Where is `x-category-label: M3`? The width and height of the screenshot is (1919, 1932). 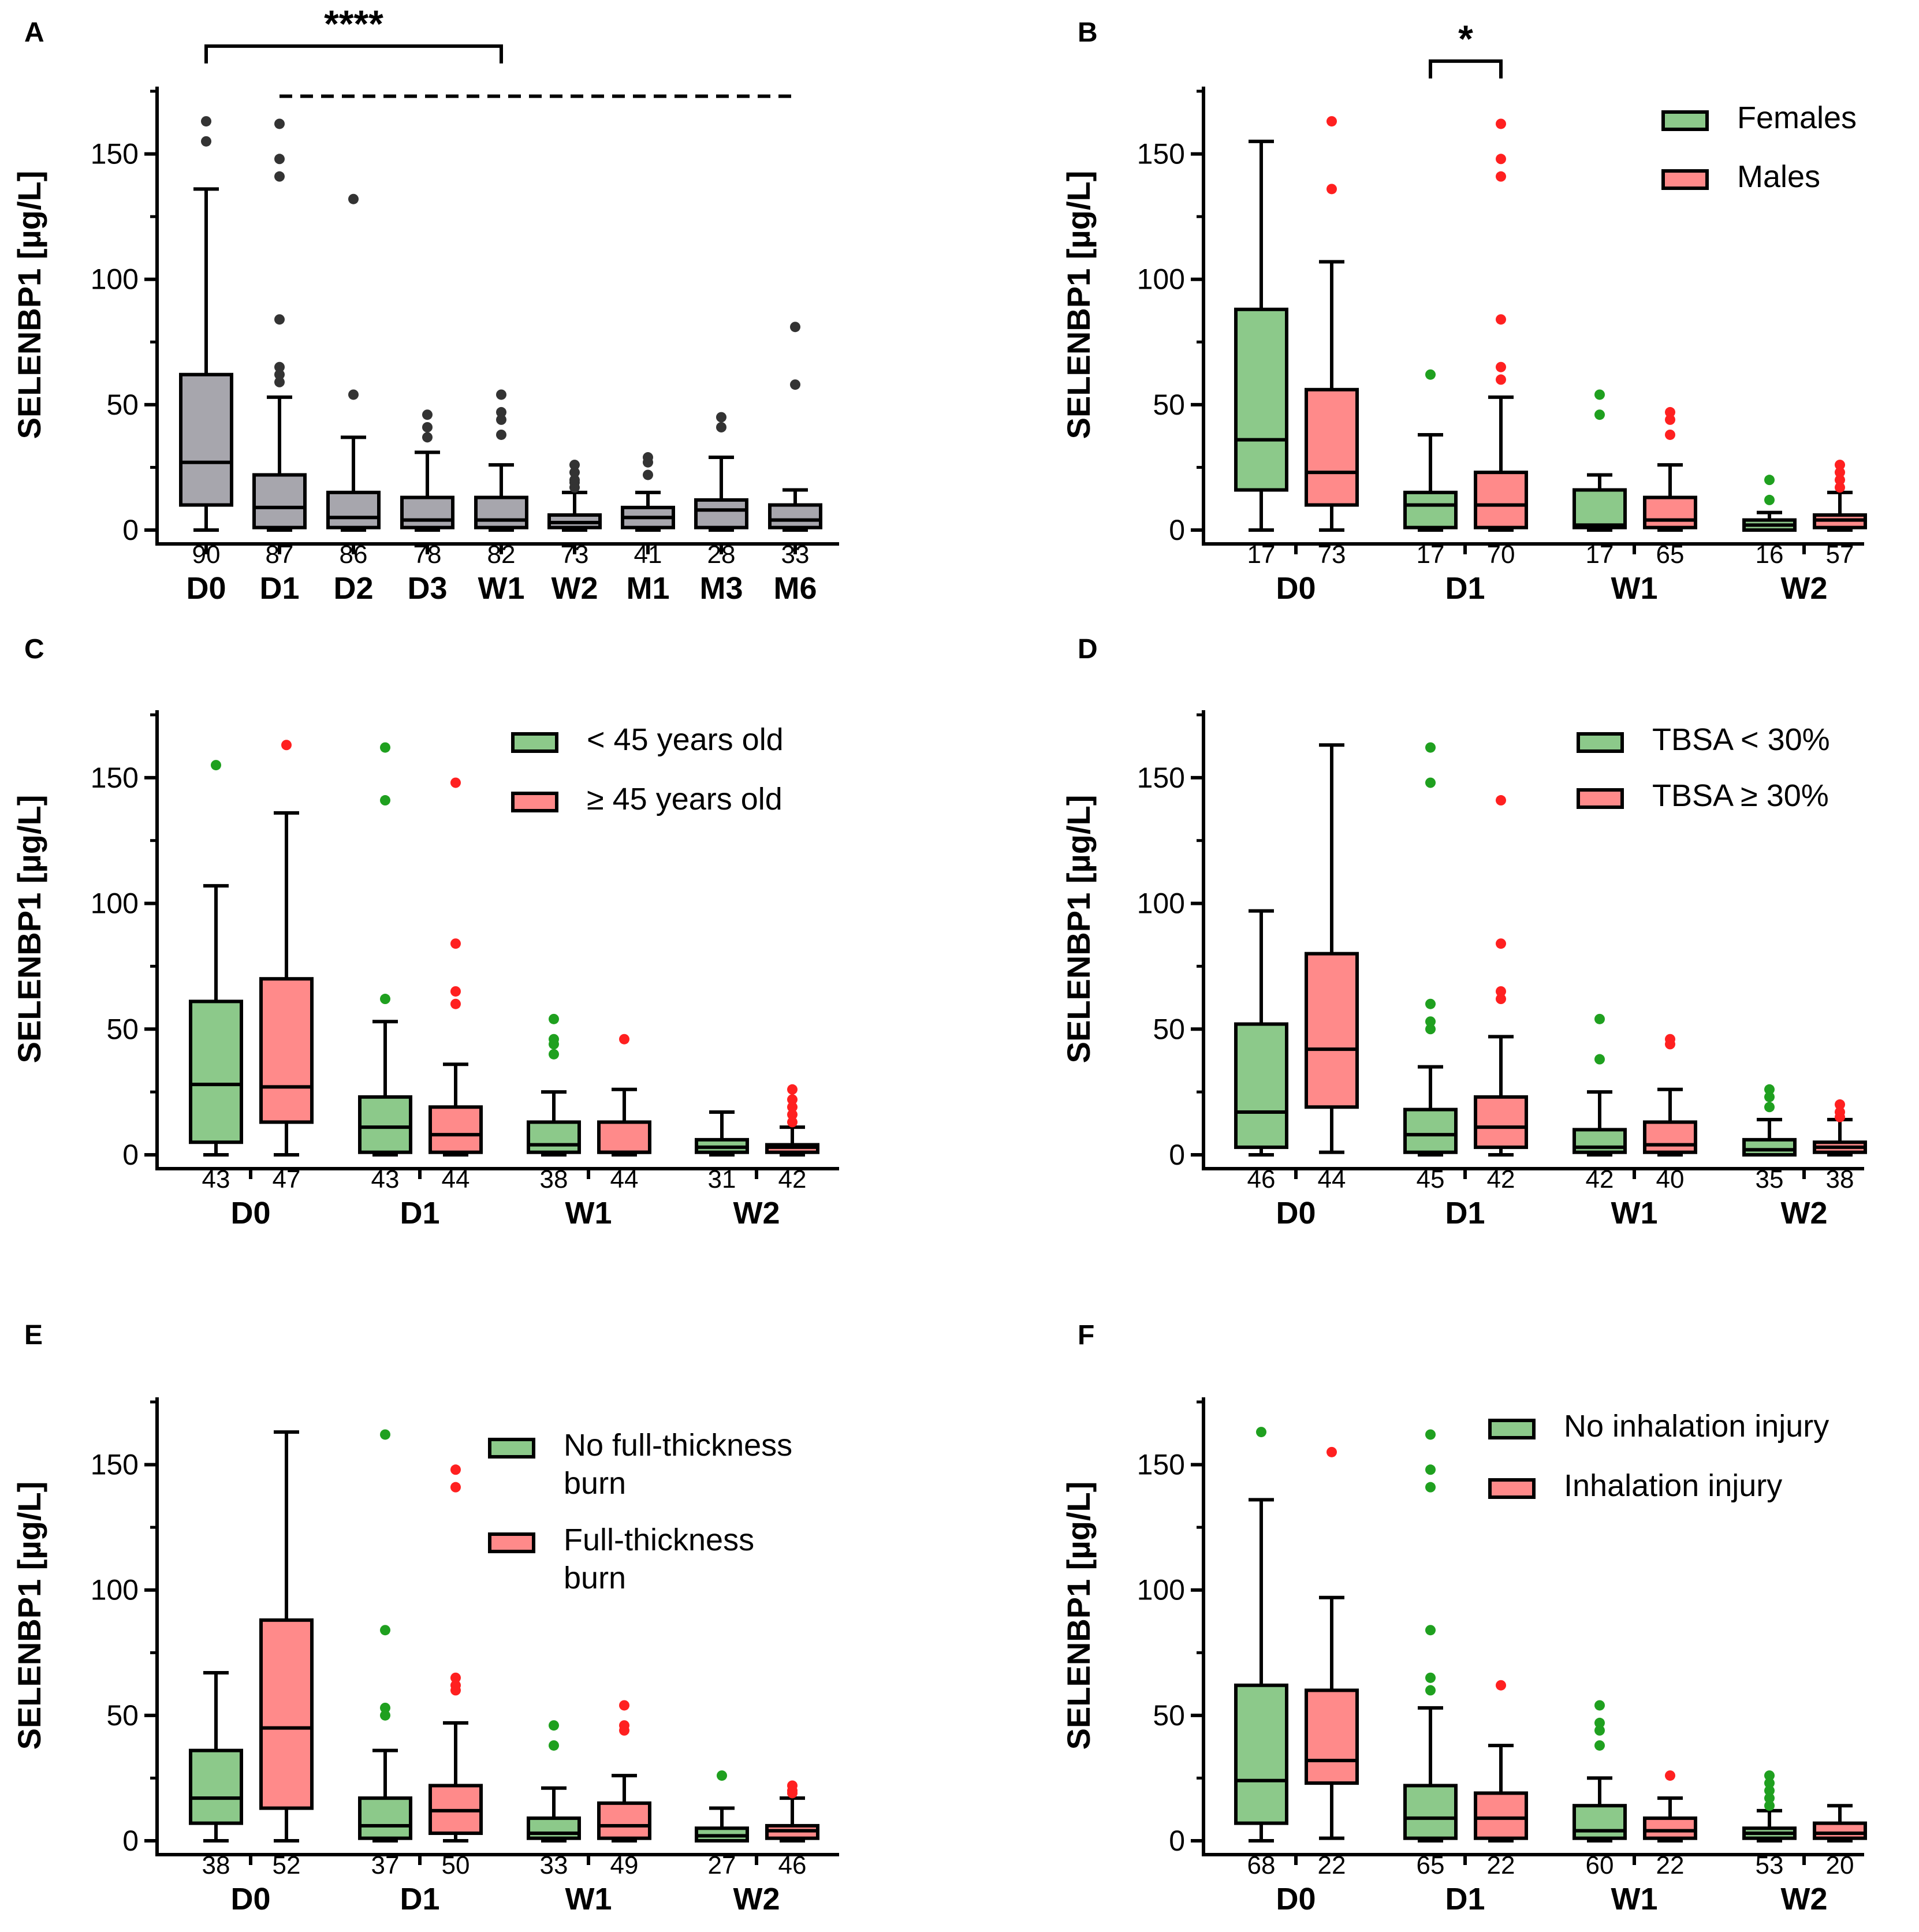 x-category-label: M3 is located at coordinates (721, 588).